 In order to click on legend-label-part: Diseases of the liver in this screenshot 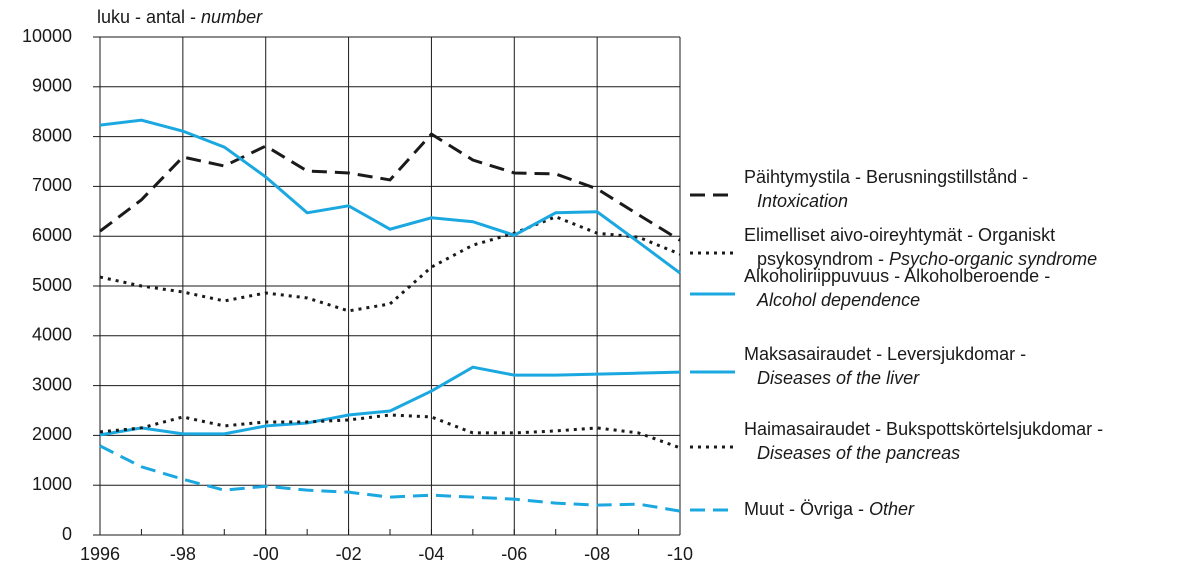, I will do `click(838, 378)`.